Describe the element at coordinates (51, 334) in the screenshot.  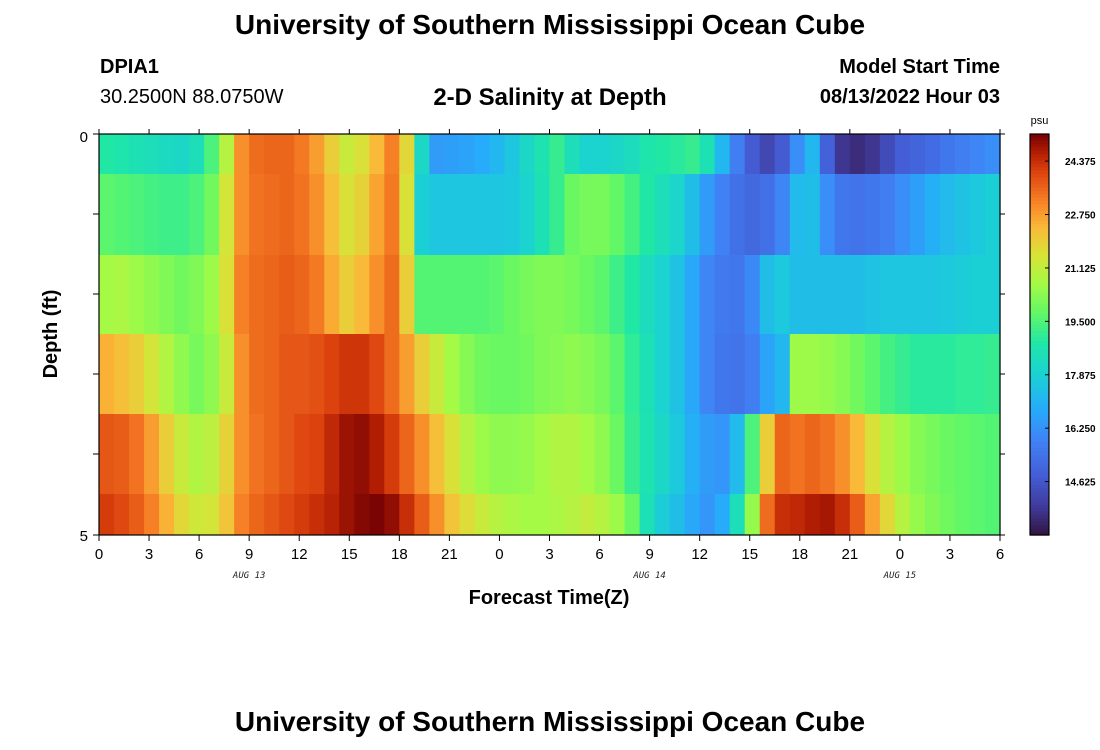
I see `y-axis-title: Depth (ft)` at that location.